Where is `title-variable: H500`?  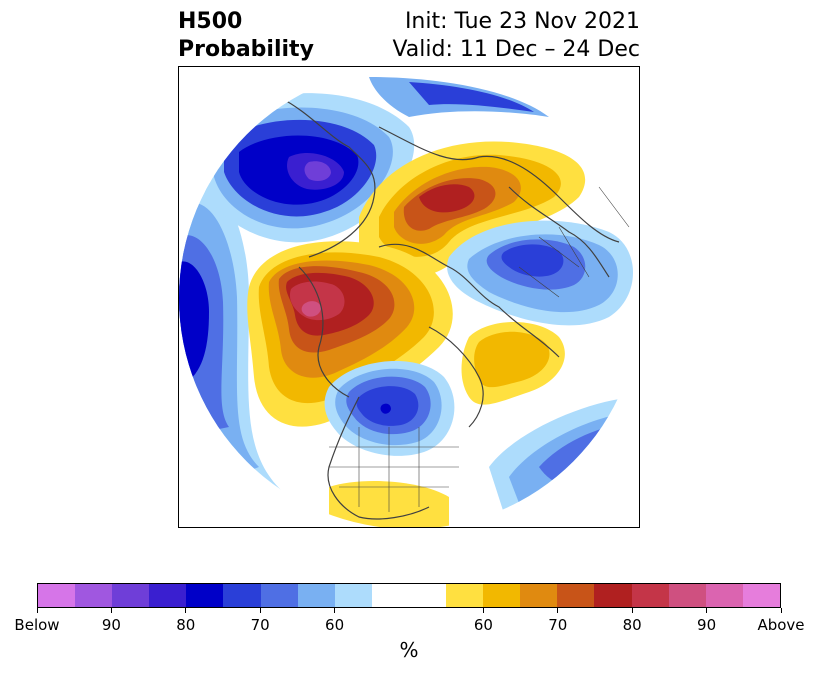
title-variable: H500 is located at coordinates (210, 21).